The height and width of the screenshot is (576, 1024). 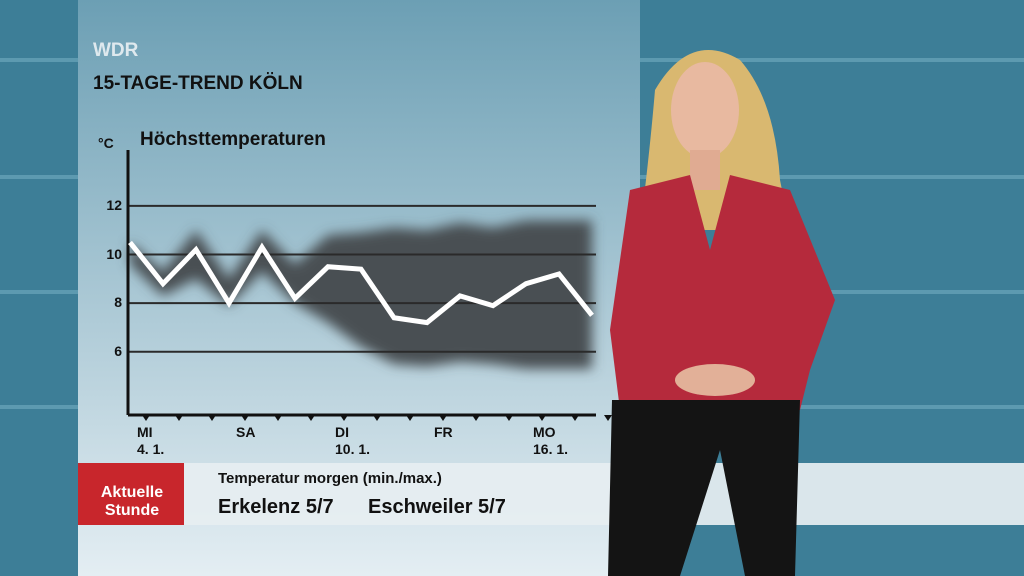 I want to click on x-tick-label: DI 10. 1., so click(x=353, y=440).